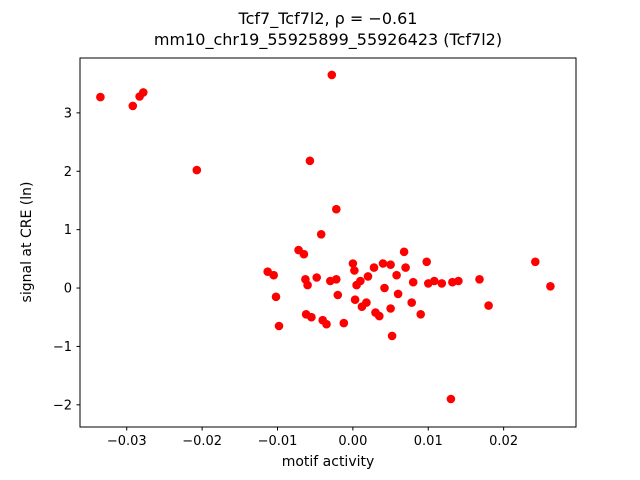 The image size is (640, 480). Describe the element at coordinates (68, 230) in the screenshot. I see `y-tick-label: 1` at that location.